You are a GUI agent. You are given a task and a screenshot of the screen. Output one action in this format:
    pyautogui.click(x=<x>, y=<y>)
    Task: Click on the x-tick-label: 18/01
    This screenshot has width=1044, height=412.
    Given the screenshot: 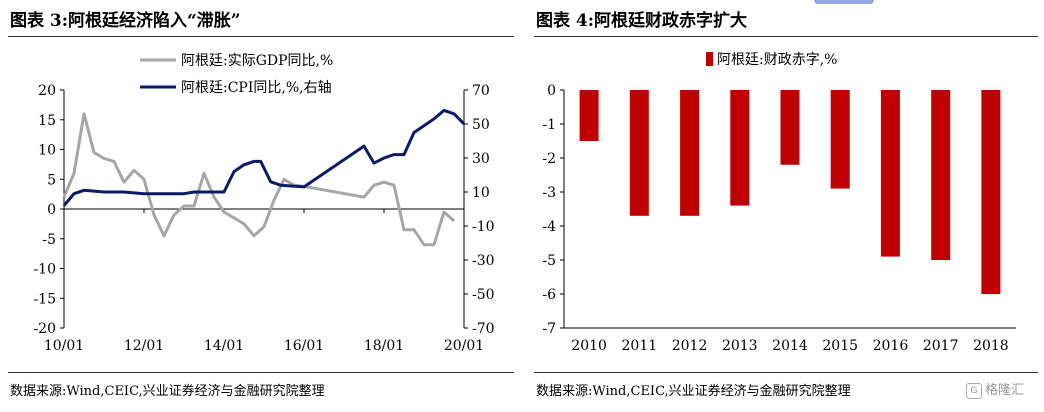 What is the action you would take?
    pyautogui.click(x=384, y=346)
    